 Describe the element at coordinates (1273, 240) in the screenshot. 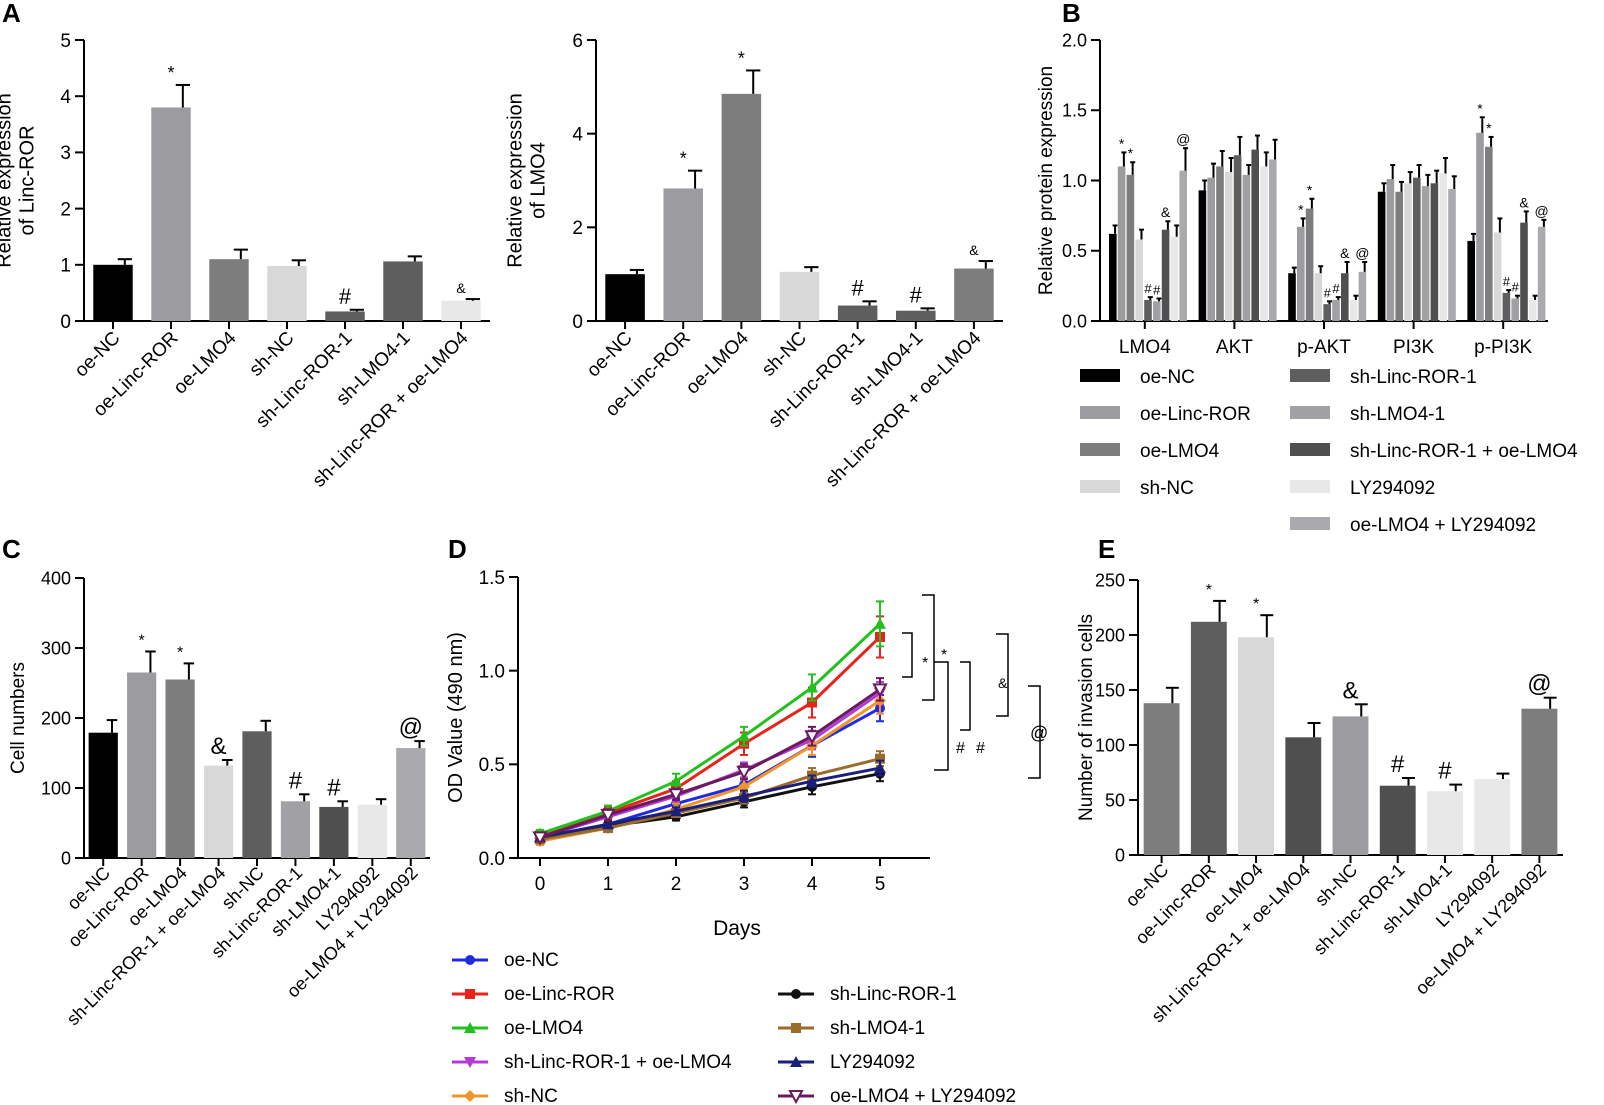

I see `bar-akt-oe-lmo4-ly294092` at that location.